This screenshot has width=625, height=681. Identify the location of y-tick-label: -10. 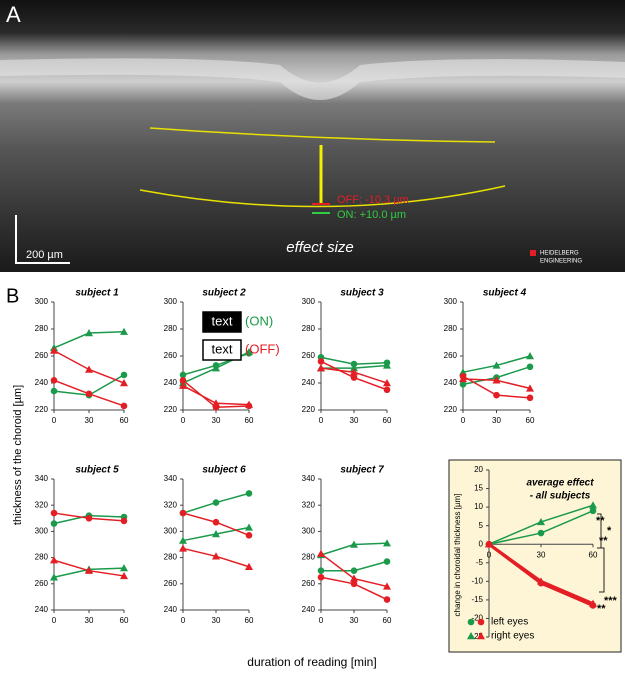
(477, 580).